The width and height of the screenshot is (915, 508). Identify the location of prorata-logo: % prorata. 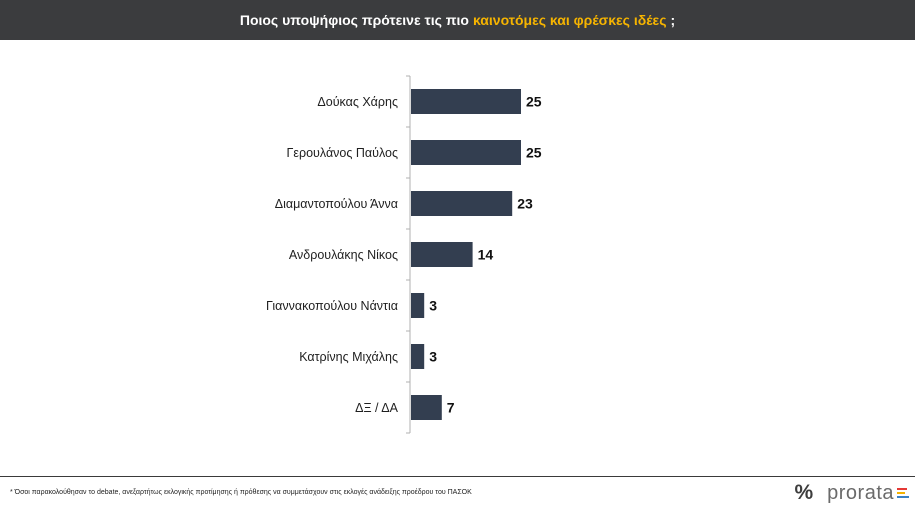
(851, 493).